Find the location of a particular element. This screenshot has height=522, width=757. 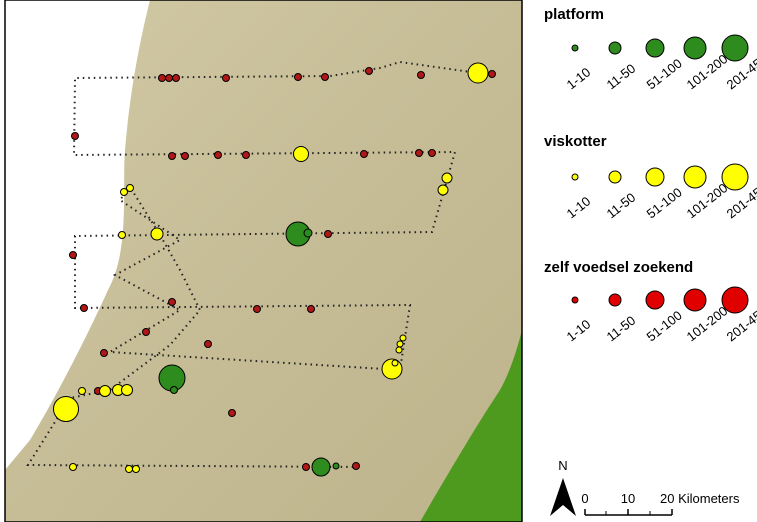

scale-bar: 0 10 20 Kilometers is located at coordinates (660, 503).